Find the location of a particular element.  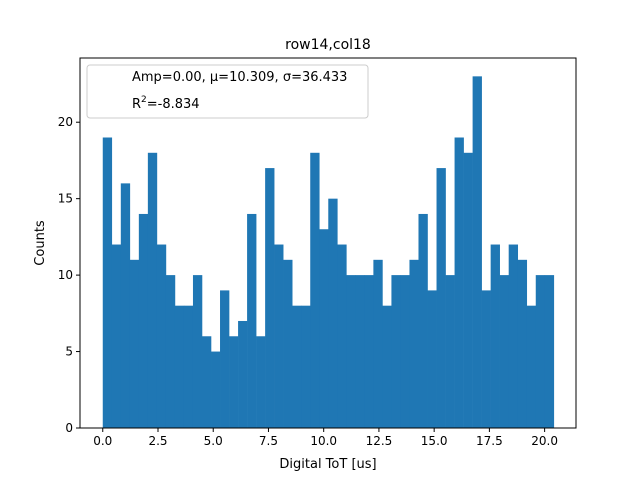

x-tick-label: 0.0 is located at coordinates (102, 441).